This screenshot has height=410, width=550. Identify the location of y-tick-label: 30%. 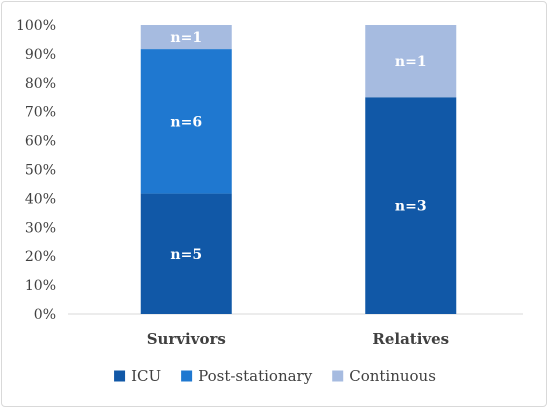
(40, 228).